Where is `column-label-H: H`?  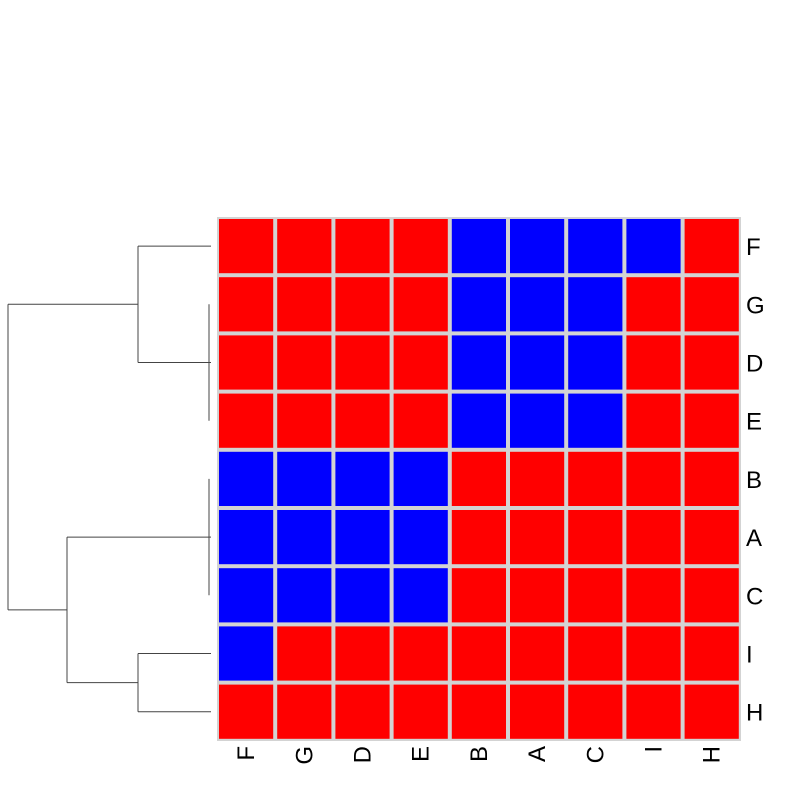
column-label-H: H is located at coordinates (712, 754).